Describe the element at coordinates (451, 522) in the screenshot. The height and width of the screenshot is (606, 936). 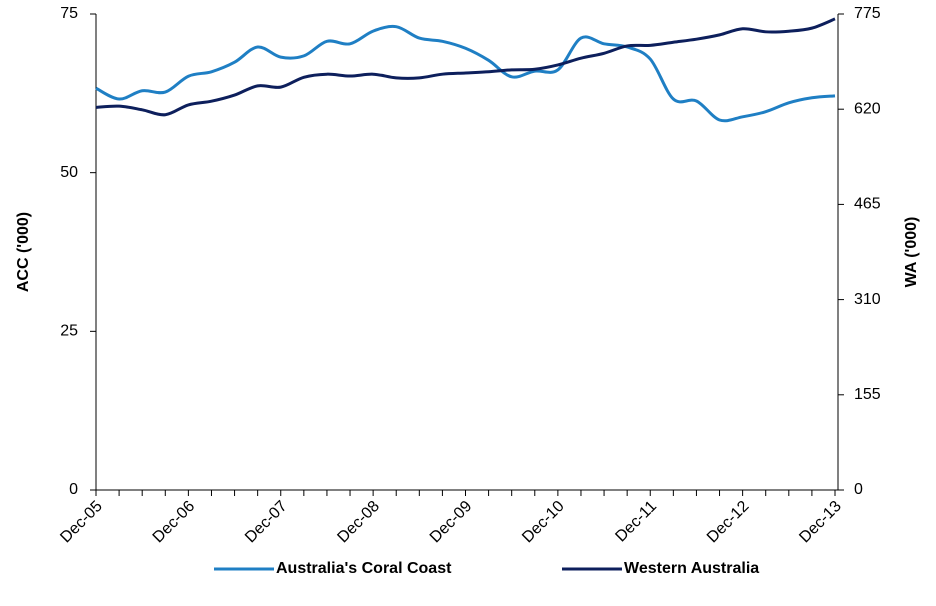
I see `x-tick-label: Dec-09` at that location.